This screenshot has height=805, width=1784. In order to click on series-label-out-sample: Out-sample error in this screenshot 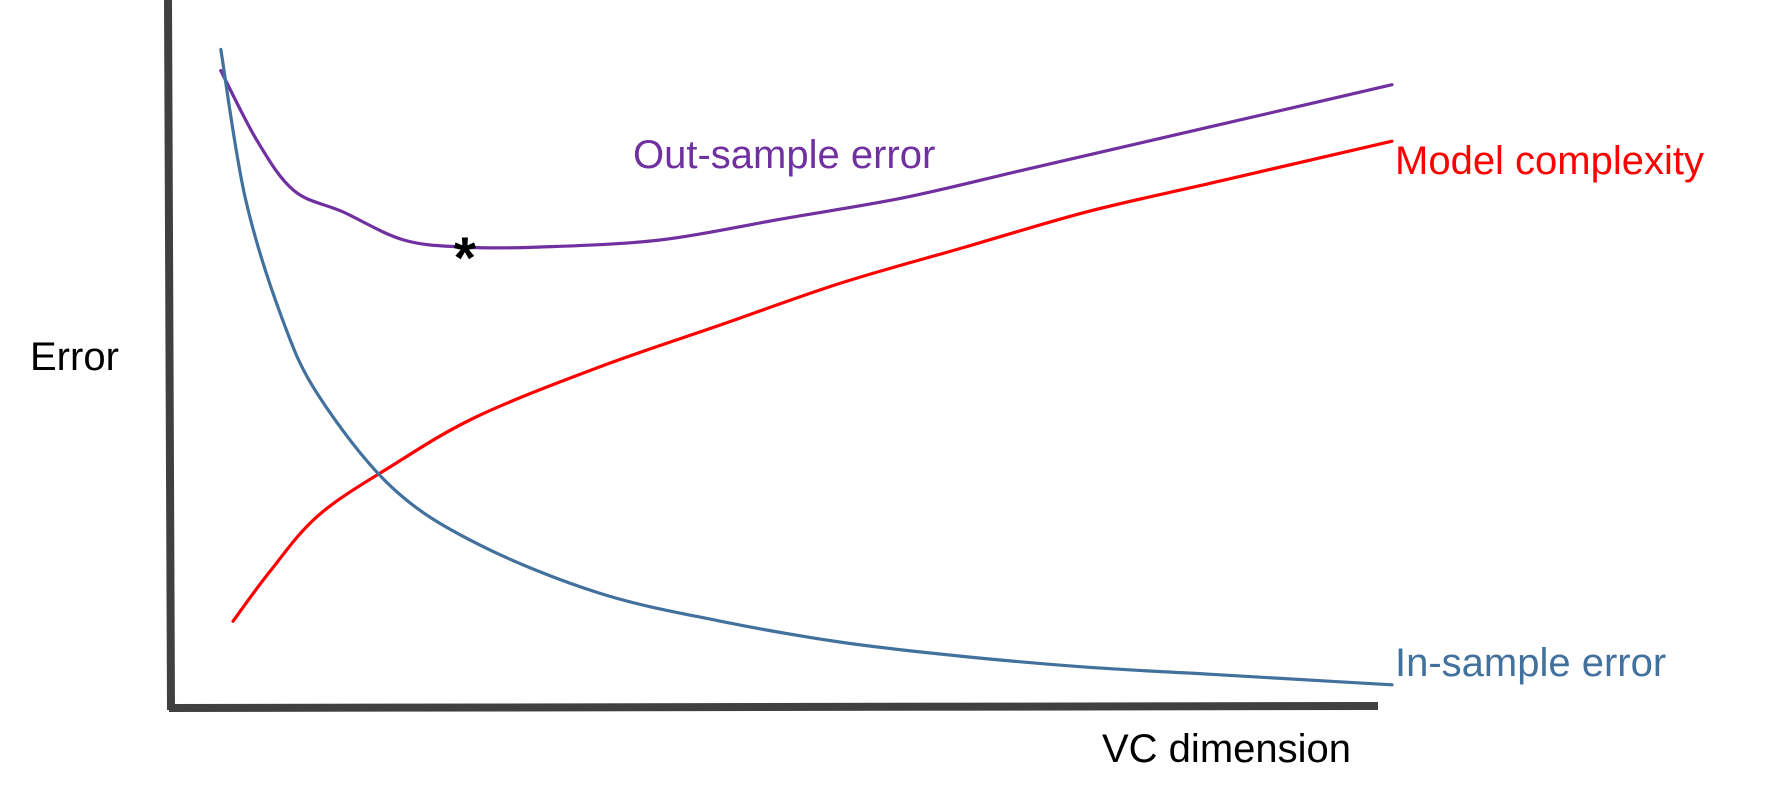, I will do `click(784, 155)`.